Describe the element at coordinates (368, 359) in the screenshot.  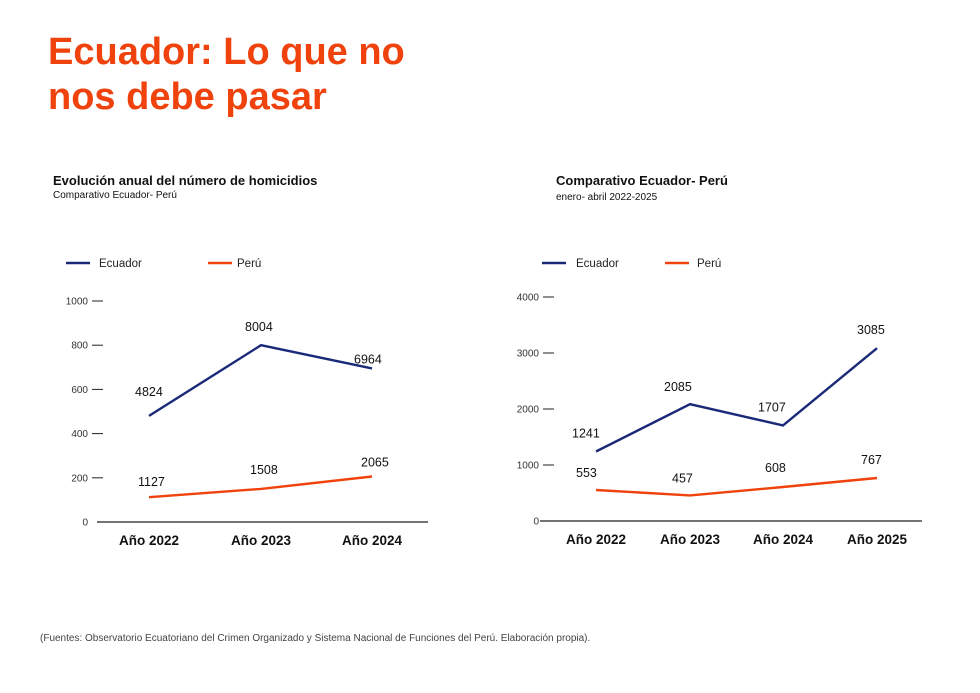
I see `data-label: 6964` at that location.